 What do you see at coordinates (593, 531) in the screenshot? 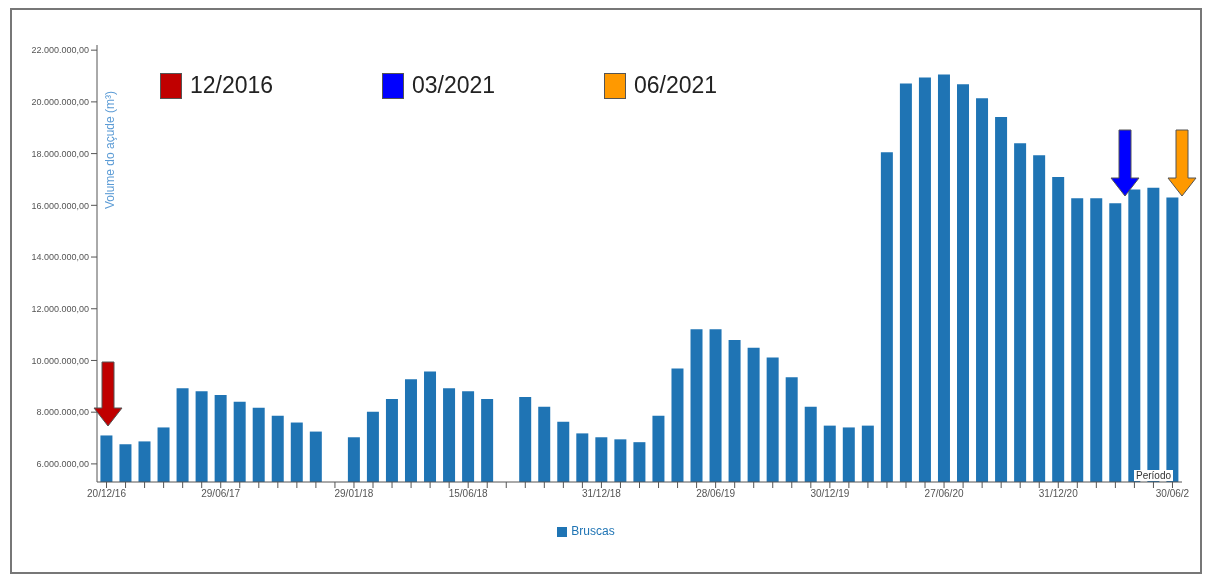
I see `legend-label: Bruscas` at bounding box center [593, 531].